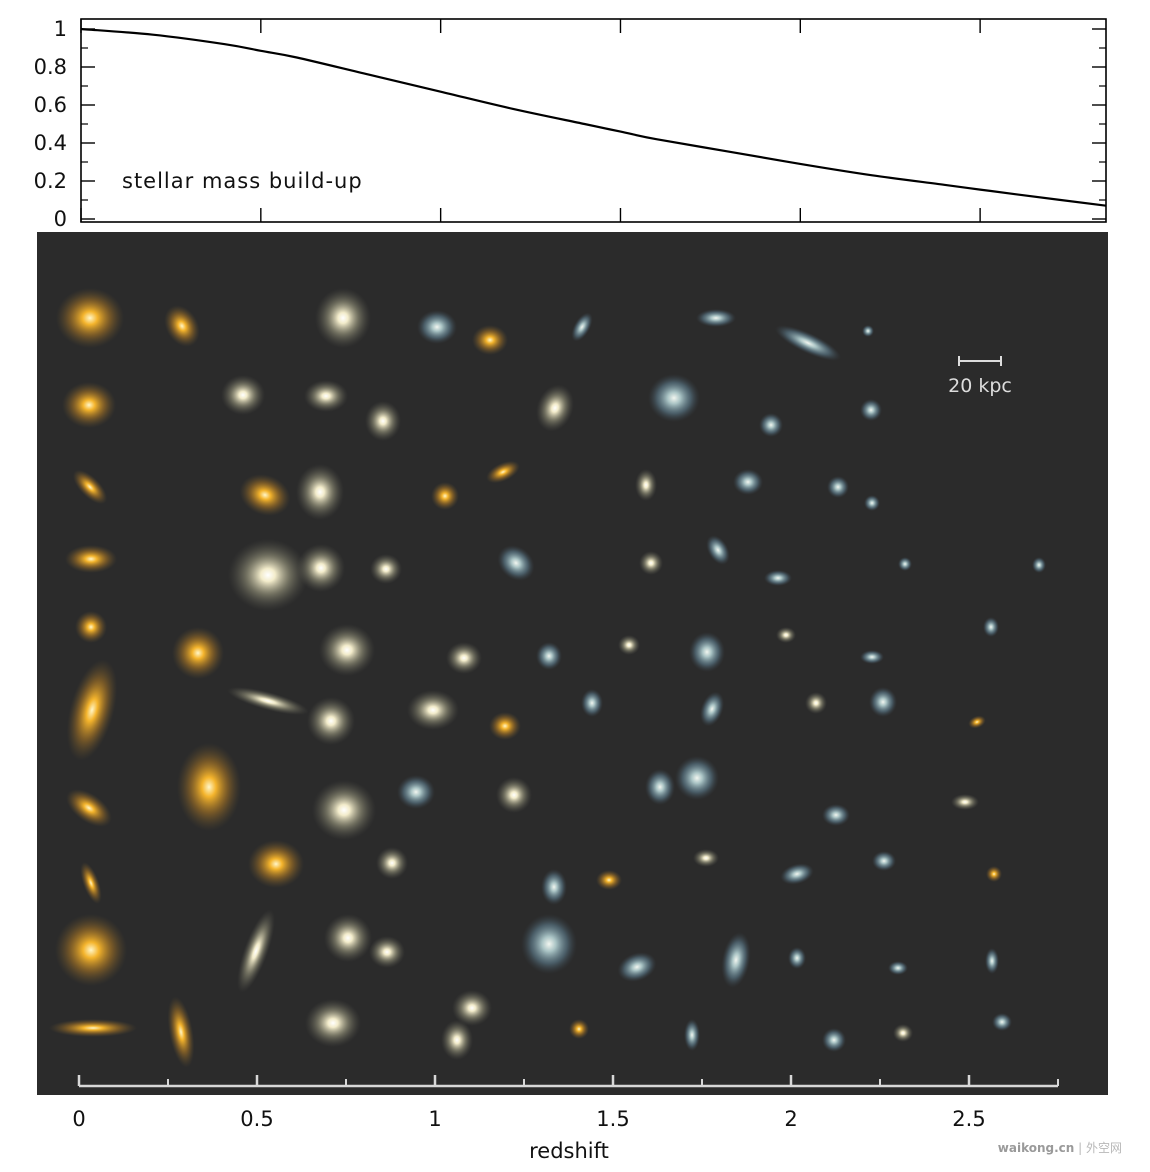  What do you see at coordinates (78, 1119) in the screenshot?
I see `redshift-tick-label: 0` at bounding box center [78, 1119].